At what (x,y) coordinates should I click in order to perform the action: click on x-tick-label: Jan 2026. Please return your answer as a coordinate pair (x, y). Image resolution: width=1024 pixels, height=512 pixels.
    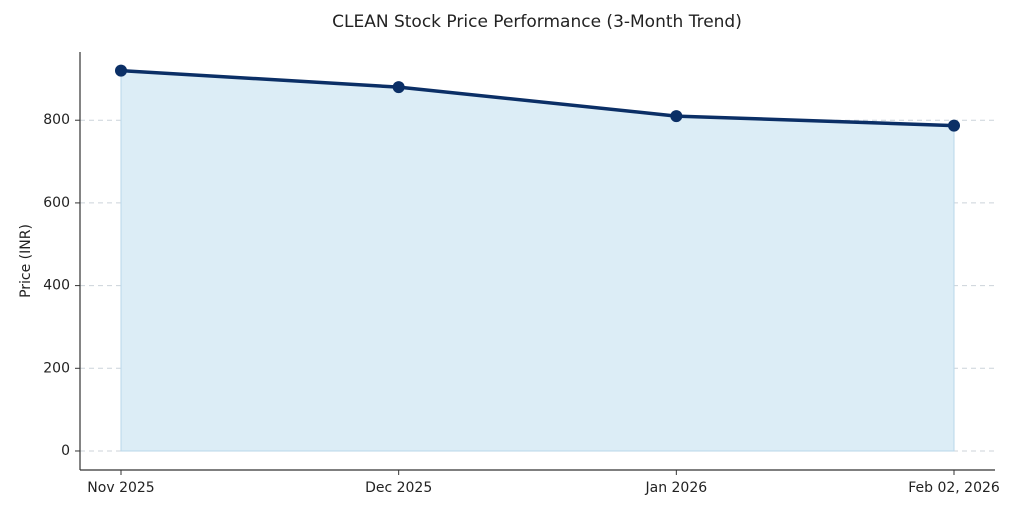
    Looking at the image, I should click on (675, 488).